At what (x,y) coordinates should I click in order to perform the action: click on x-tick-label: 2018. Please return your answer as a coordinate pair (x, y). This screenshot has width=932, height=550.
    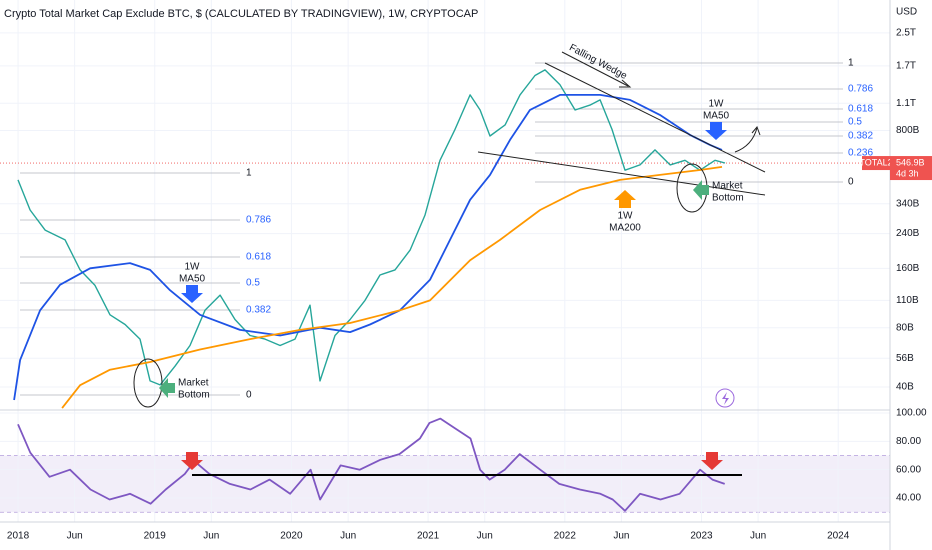
    Looking at the image, I should click on (18, 536).